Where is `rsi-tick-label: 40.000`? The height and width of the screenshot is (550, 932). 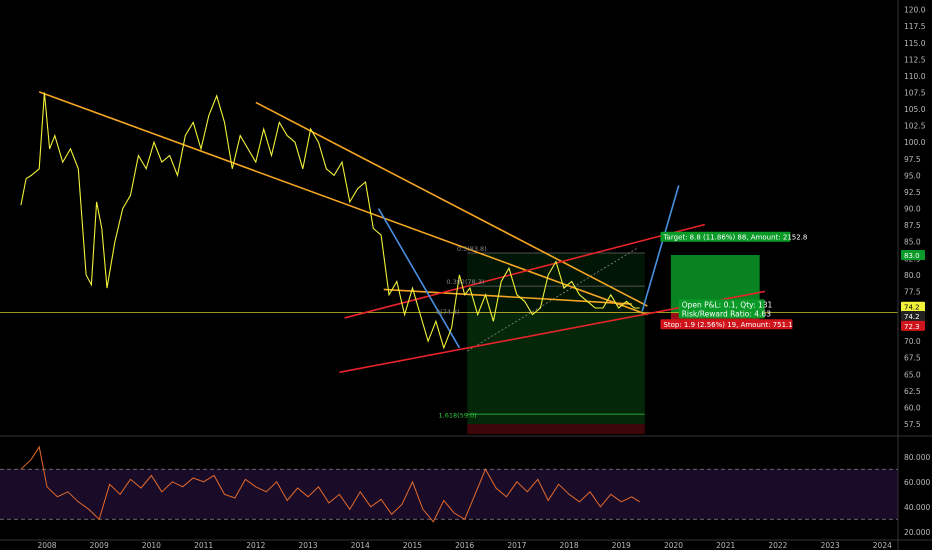
rsi-tick-label: 40.000 is located at coordinates (917, 507).